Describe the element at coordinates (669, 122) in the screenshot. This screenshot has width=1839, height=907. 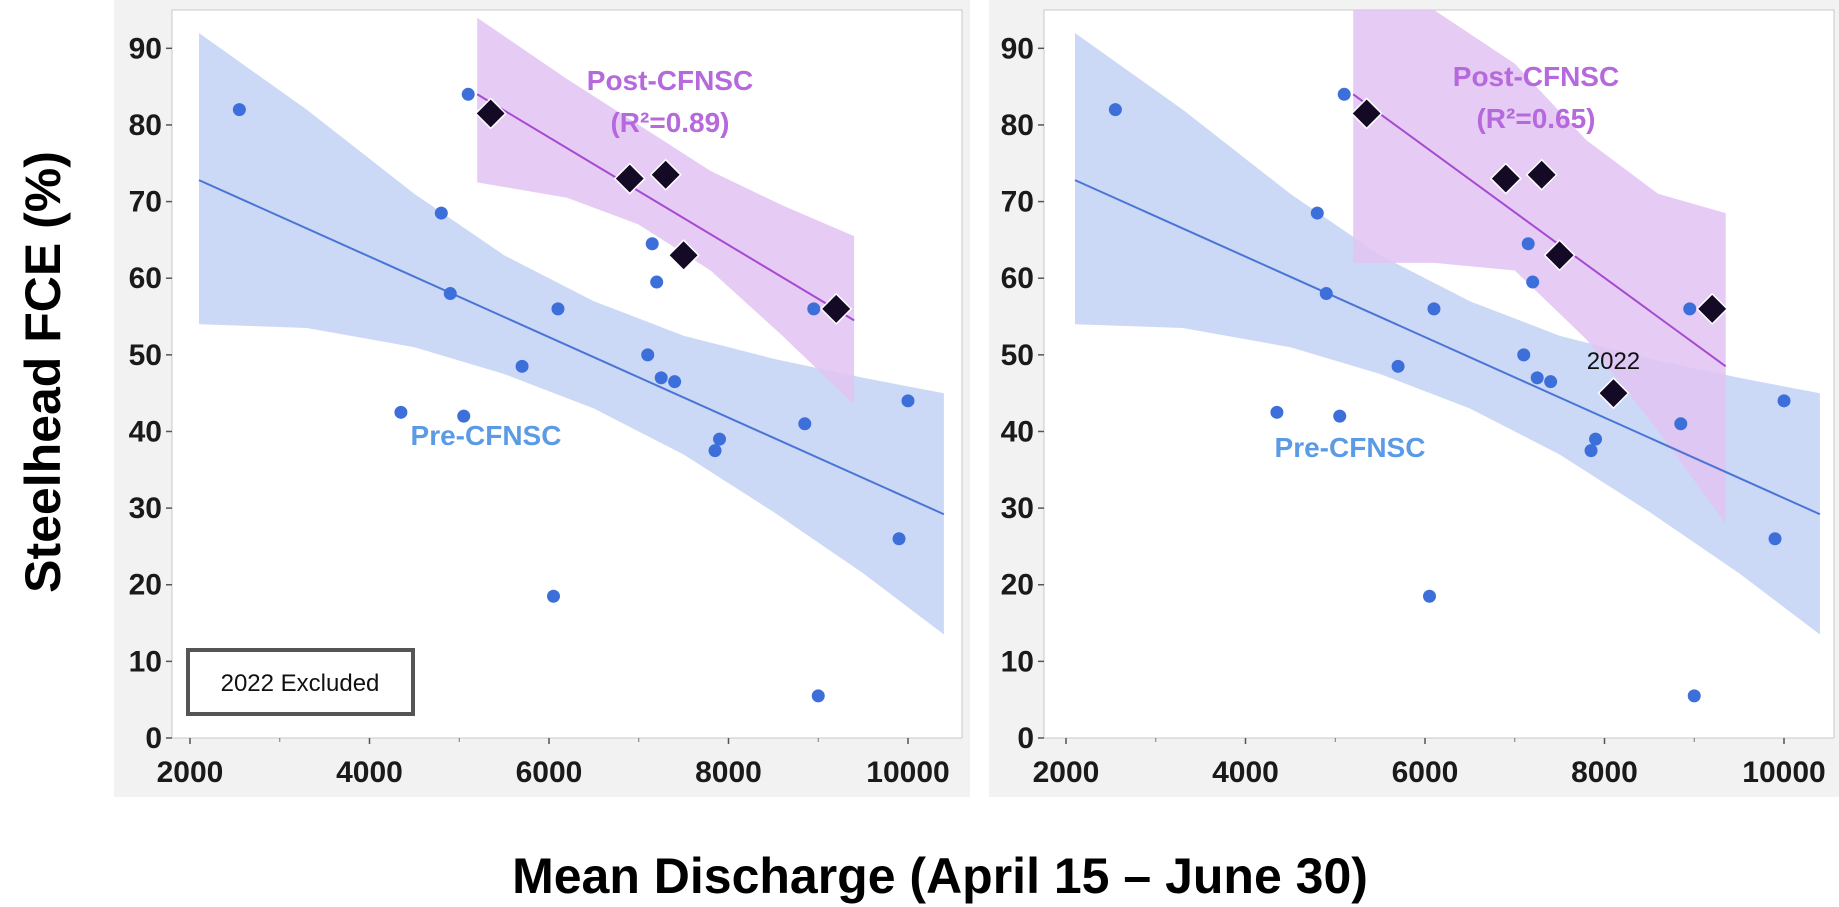
I see `post-cfnsc-r2-label: (R²=0.89)` at that location.